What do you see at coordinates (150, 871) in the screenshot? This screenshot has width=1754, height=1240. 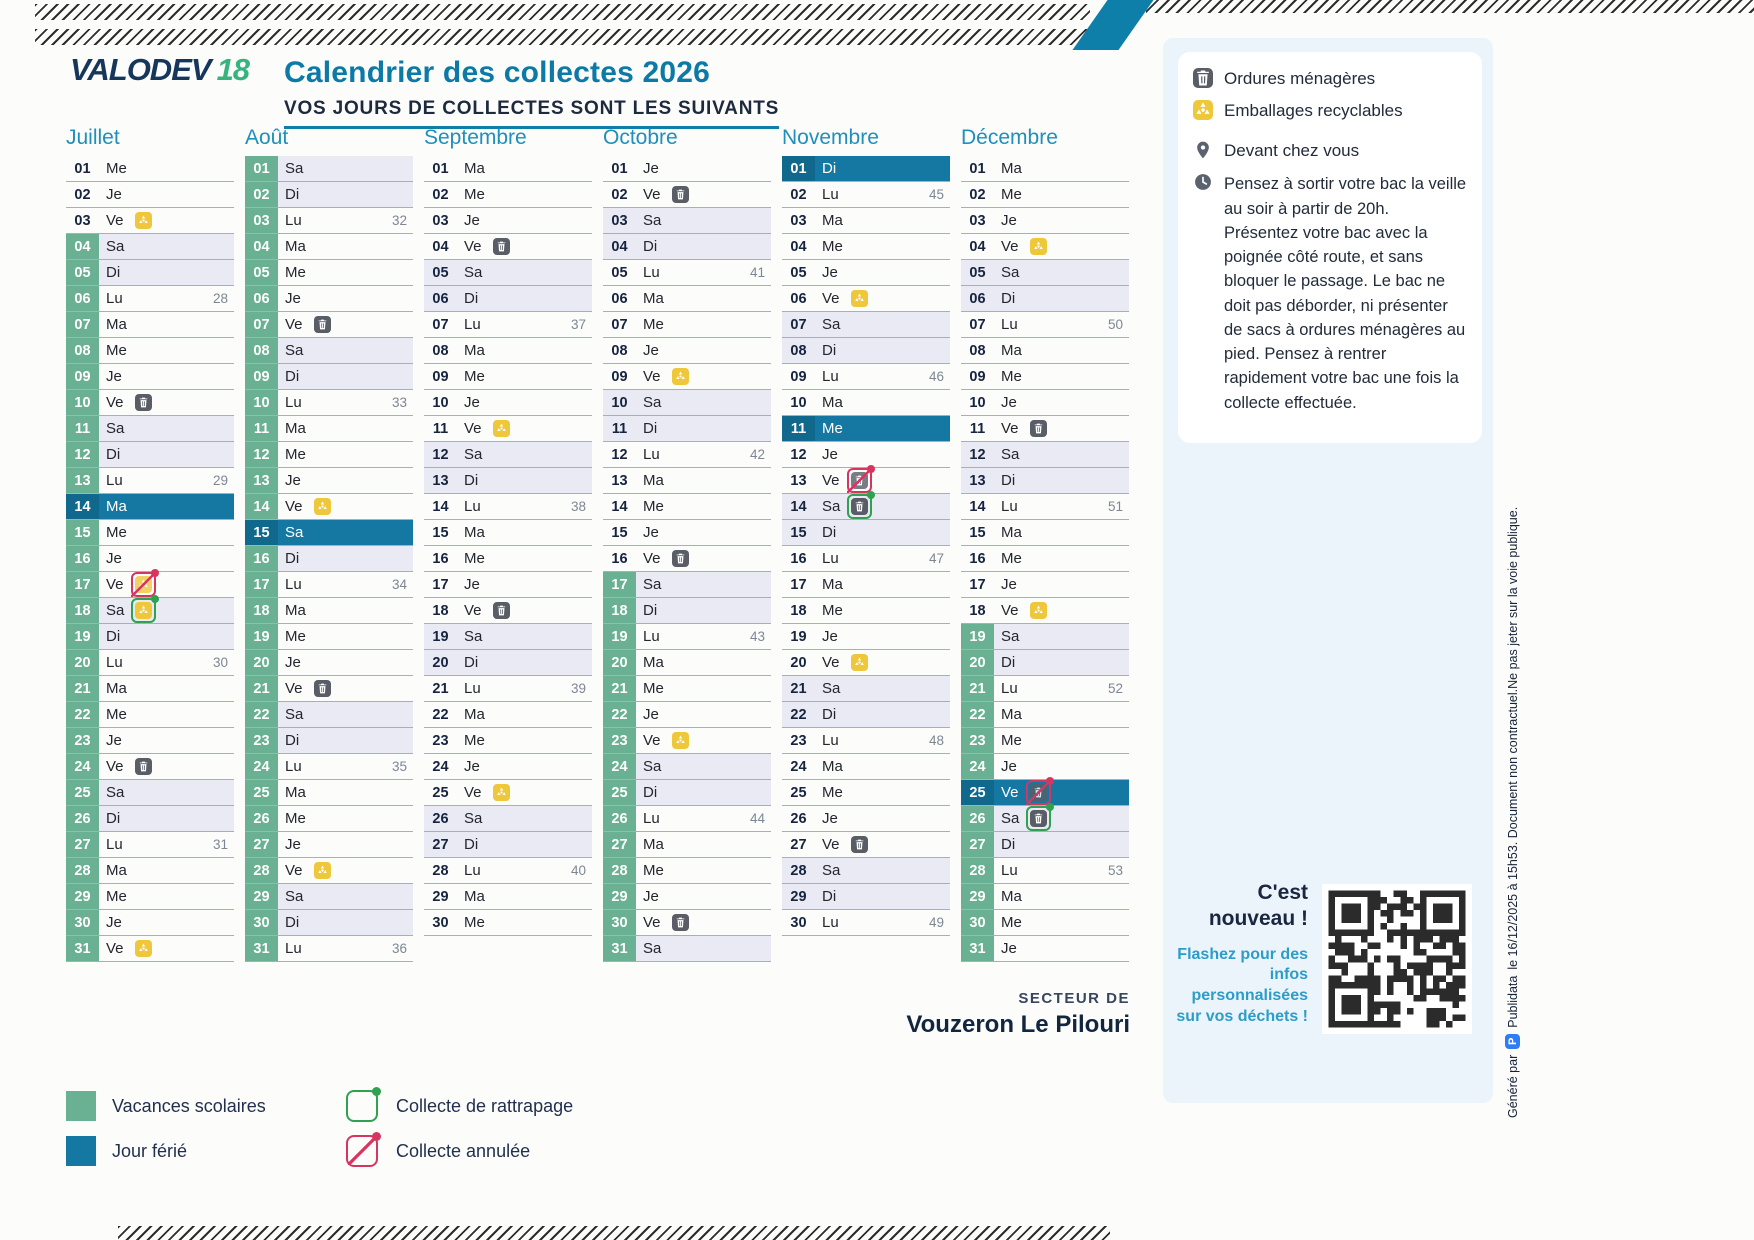 I see `day-row: 28 Ma` at bounding box center [150, 871].